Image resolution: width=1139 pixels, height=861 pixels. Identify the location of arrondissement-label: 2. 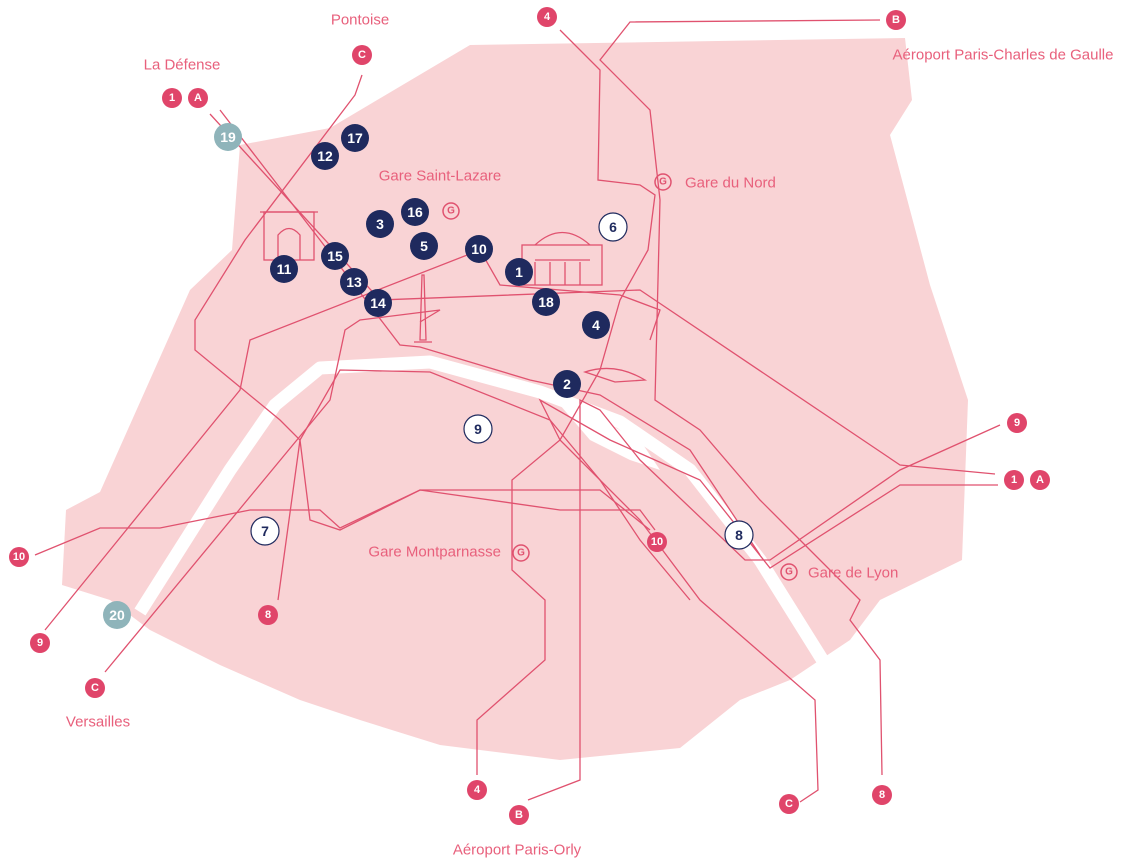
(567, 384).